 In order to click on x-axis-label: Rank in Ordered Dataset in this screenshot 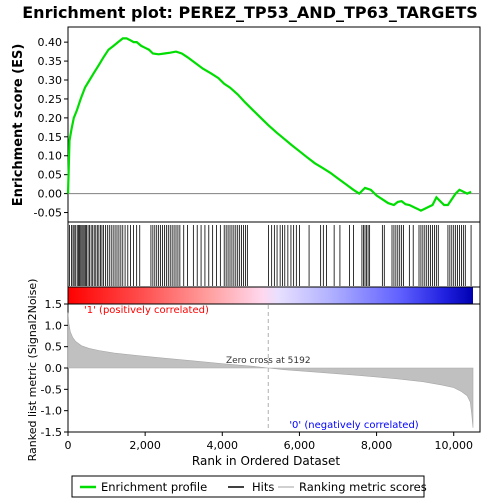, I will do `click(266, 461)`.